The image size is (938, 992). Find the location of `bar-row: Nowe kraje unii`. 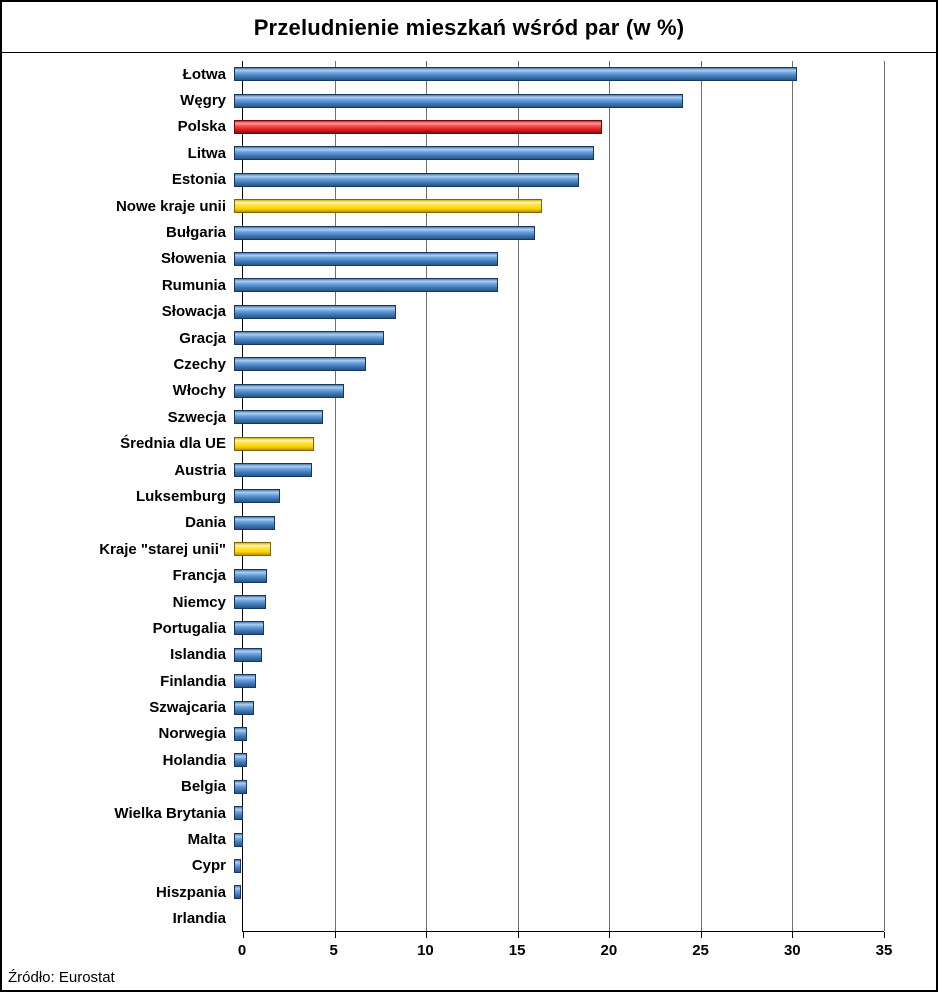

bar-row: Nowe kraje unii is located at coordinates (469, 206).